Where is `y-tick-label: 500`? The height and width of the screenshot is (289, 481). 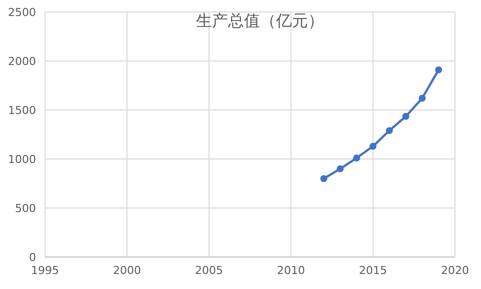
y-tick-label: 500 is located at coordinates (25, 208).